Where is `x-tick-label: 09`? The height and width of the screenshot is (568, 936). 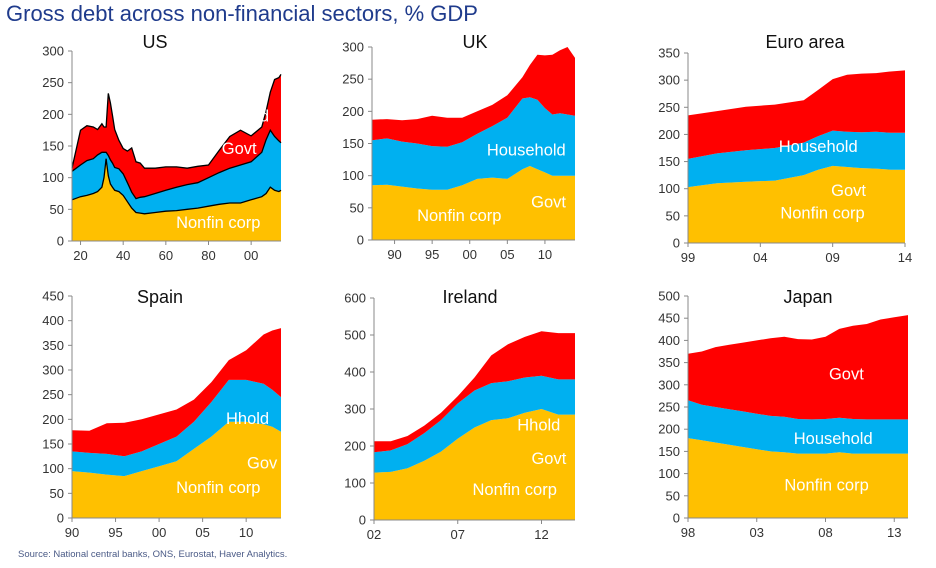 x-tick-label: 09 is located at coordinates (832, 257).